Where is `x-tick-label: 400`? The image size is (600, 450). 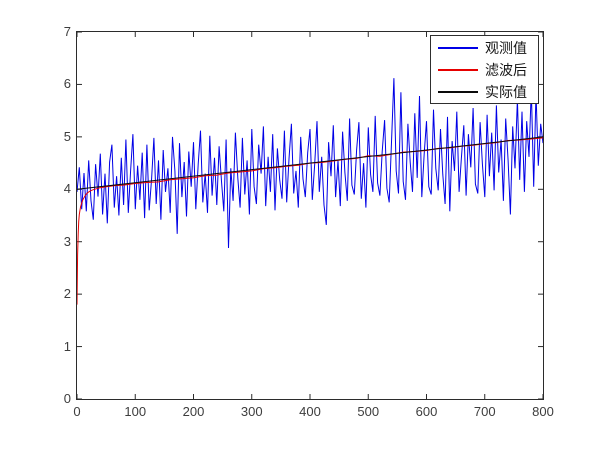
x-tick-label: 400 is located at coordinates (310, 411).